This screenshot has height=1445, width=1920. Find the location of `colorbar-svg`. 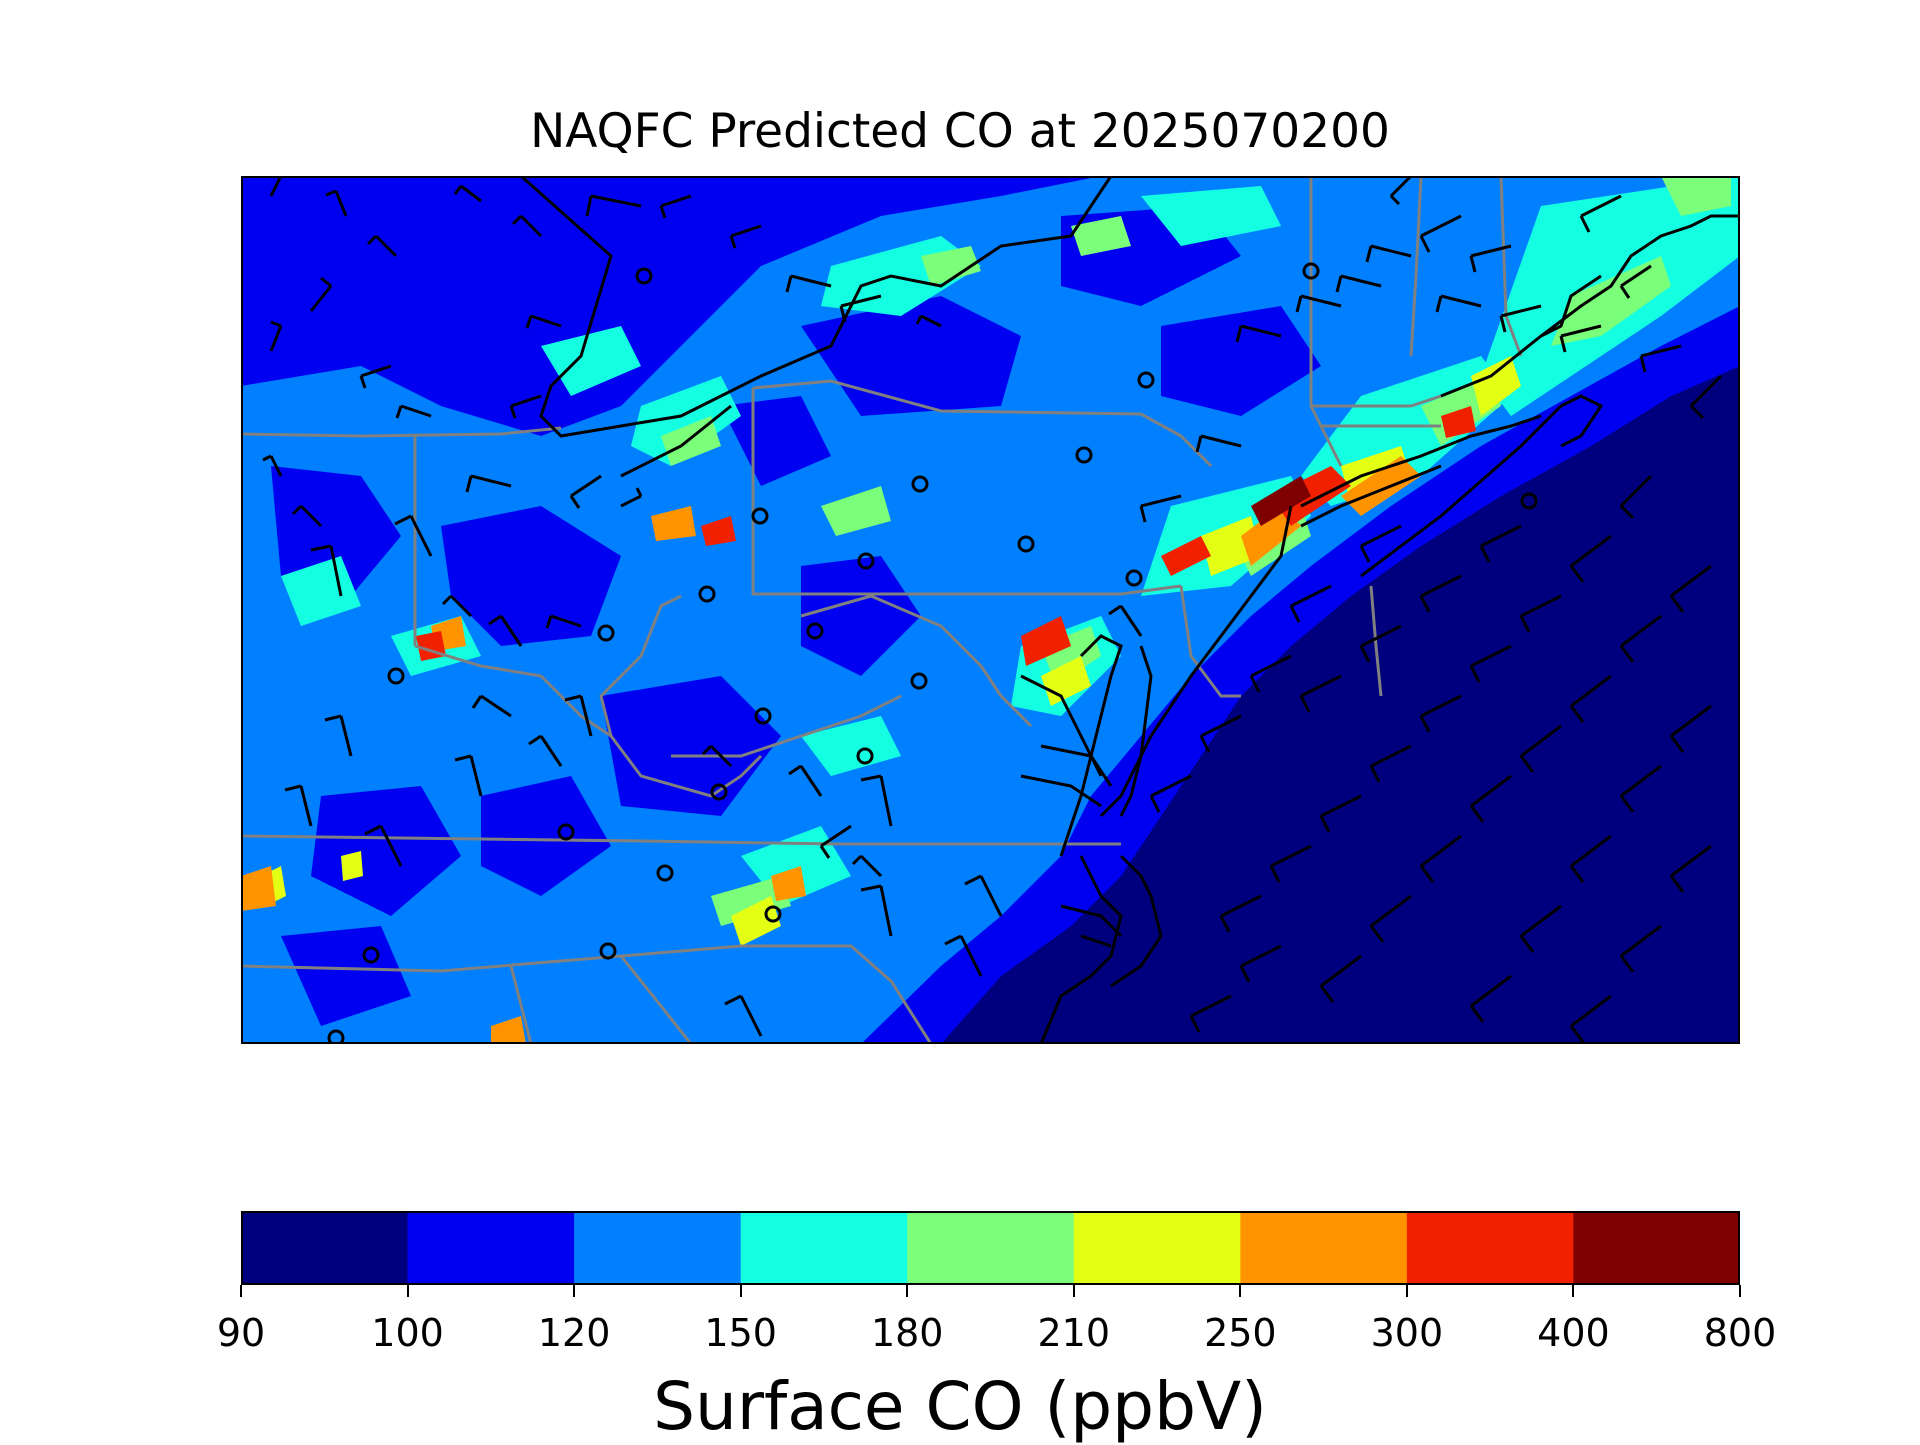

colorbar-svg is located at coordinates (991, 1248).